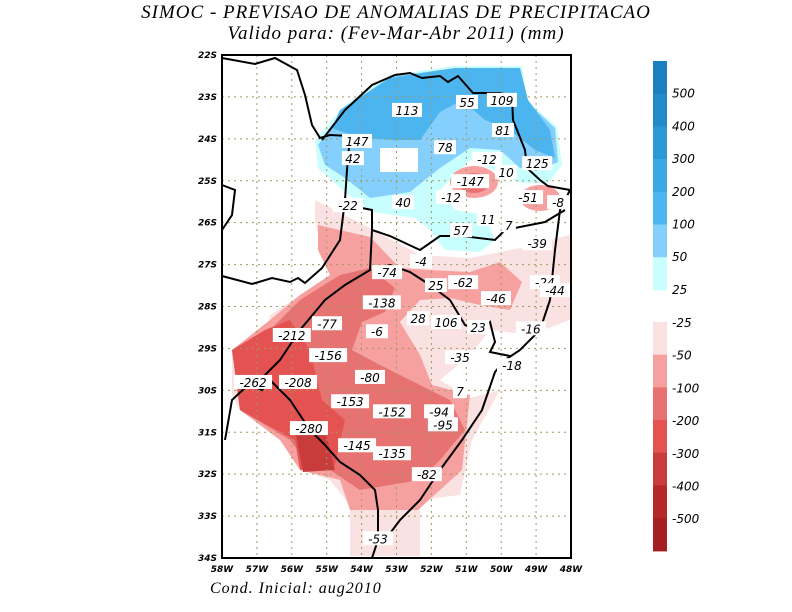  What do you see at coordinates (682, 356) in the screenshot?
I see `colorbar-label: -50` at bounding box center [682, 356].